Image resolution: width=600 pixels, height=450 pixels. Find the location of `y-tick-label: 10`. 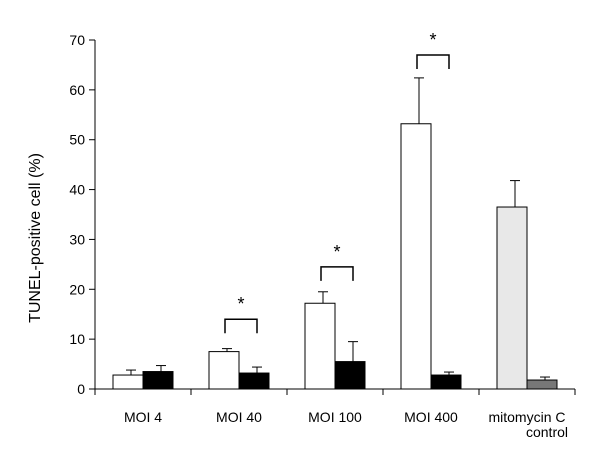

y-tick-label: 10 is located at coordinates (77, 339).